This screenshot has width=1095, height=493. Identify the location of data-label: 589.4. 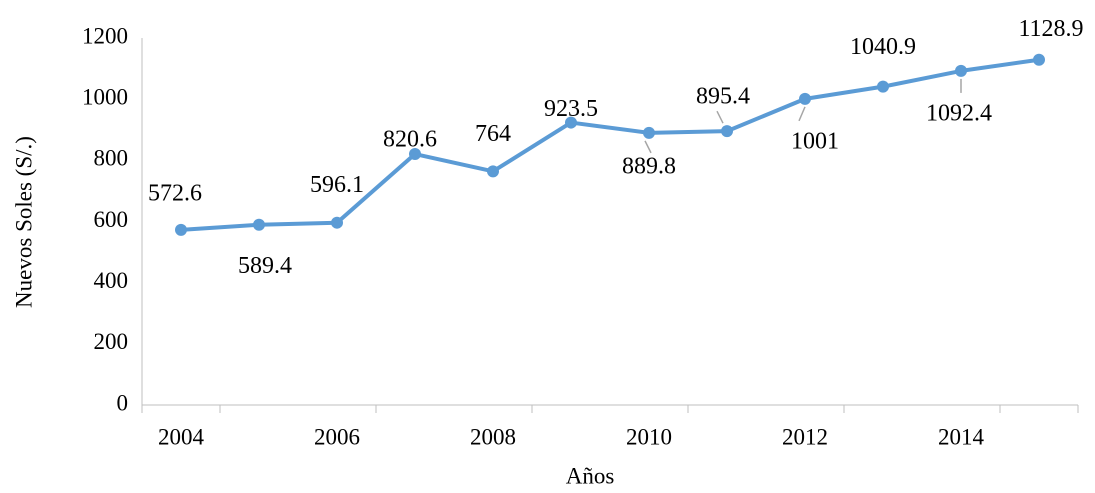
(265, 266).